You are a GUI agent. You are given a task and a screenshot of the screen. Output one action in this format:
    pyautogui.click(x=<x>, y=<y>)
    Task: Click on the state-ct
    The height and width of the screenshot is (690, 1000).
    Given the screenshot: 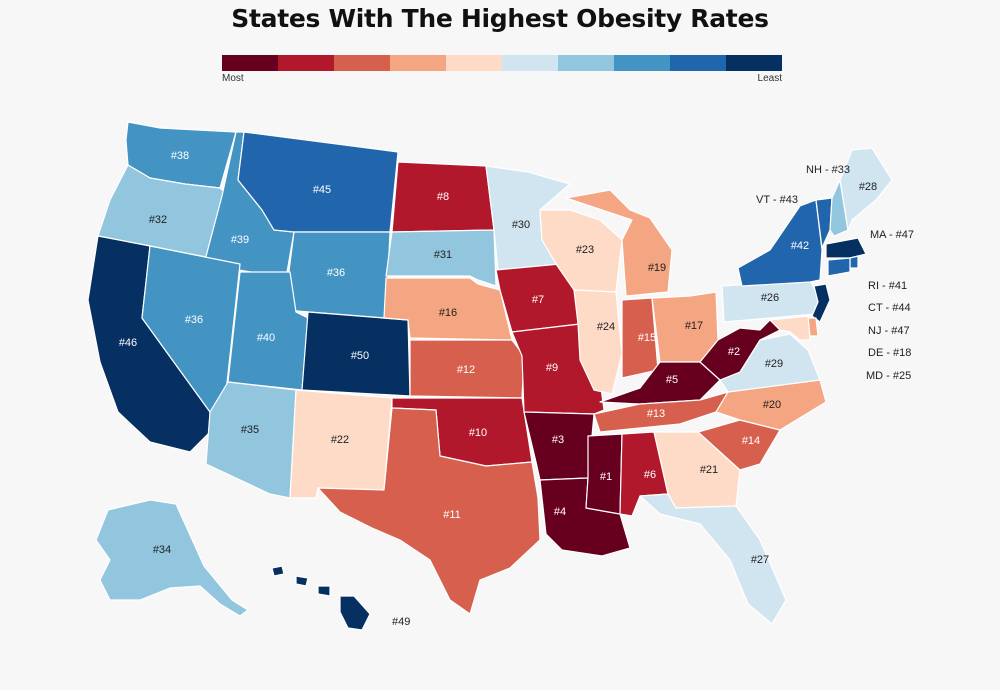 What is the action you would take?
    pyautogui.click(x=839, y=267)
    